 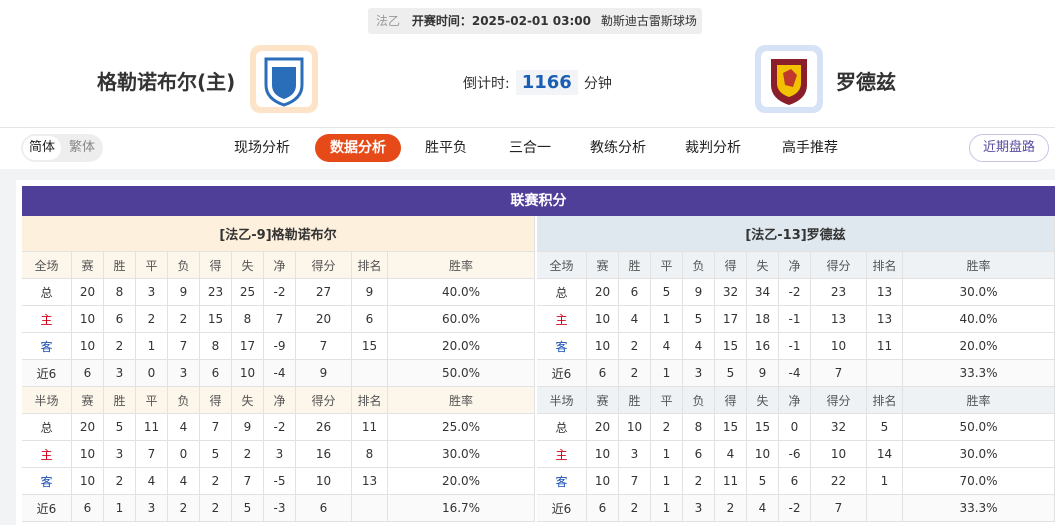 What do you see at coordinates (262, 148) in the screenshot?
I see `nav-tab: 现场分析` at bounding box center [262, 148].